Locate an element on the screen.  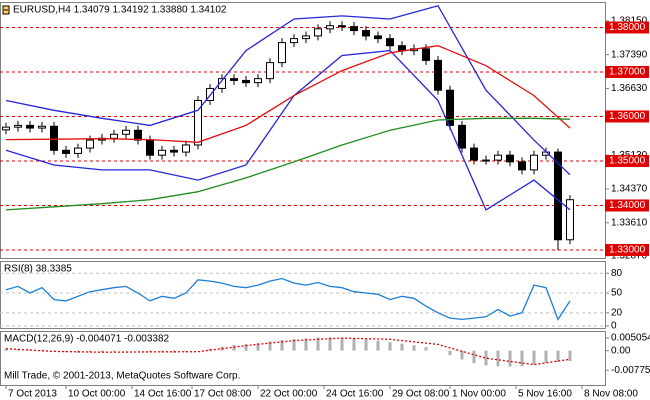
symbol-icon is located at coordinates (6, 10).